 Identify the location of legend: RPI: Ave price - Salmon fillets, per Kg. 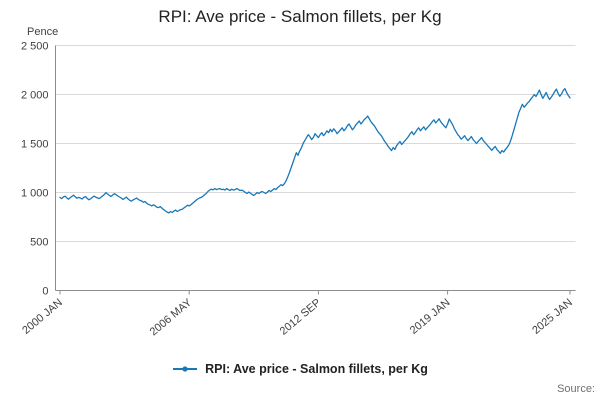
(300, 369).